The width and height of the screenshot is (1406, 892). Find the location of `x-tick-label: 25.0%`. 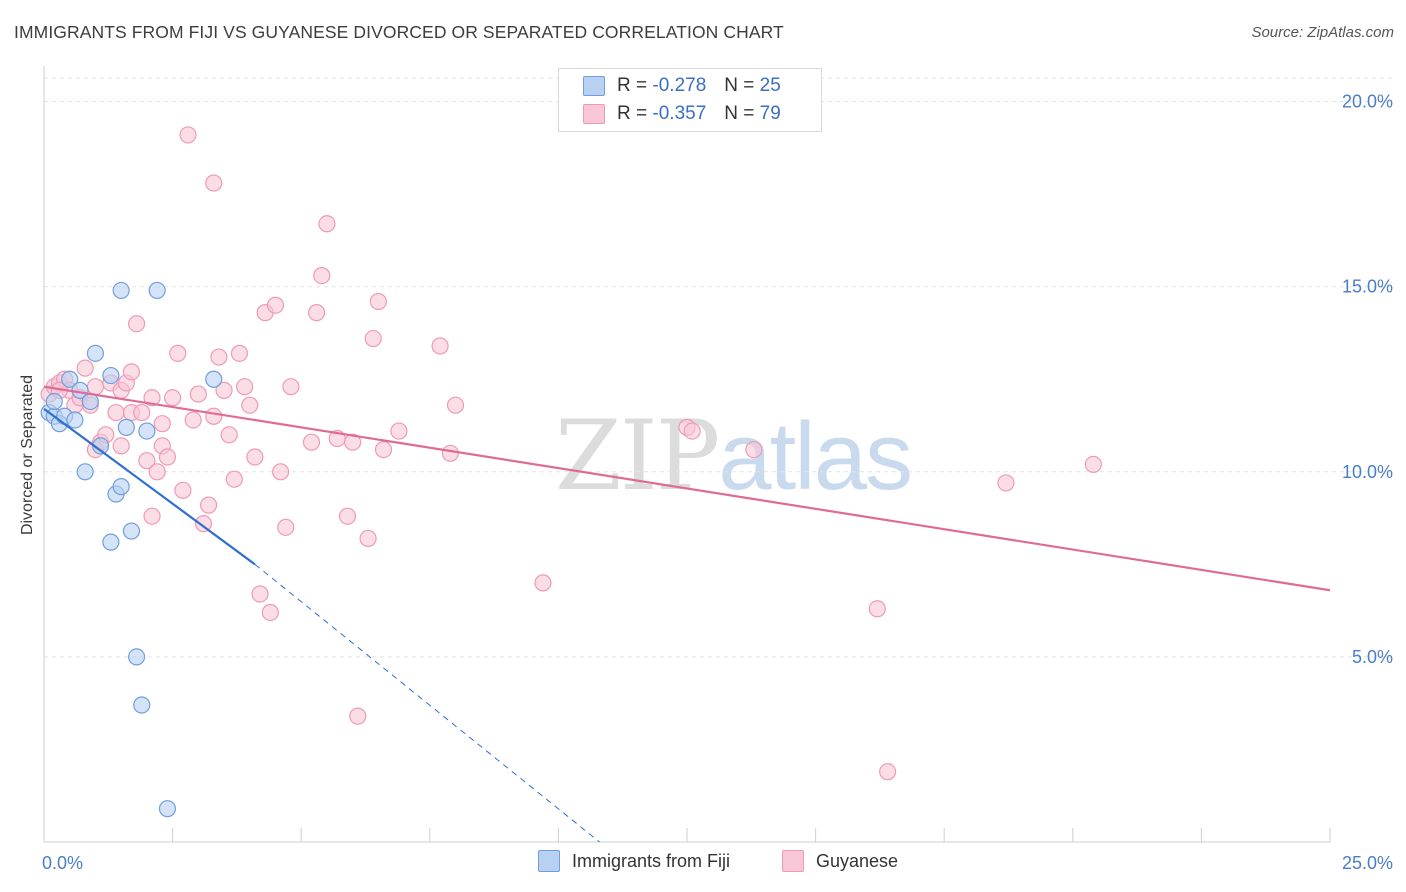

x-tick-label: 25.0% is located at coordinates (1367, 863).